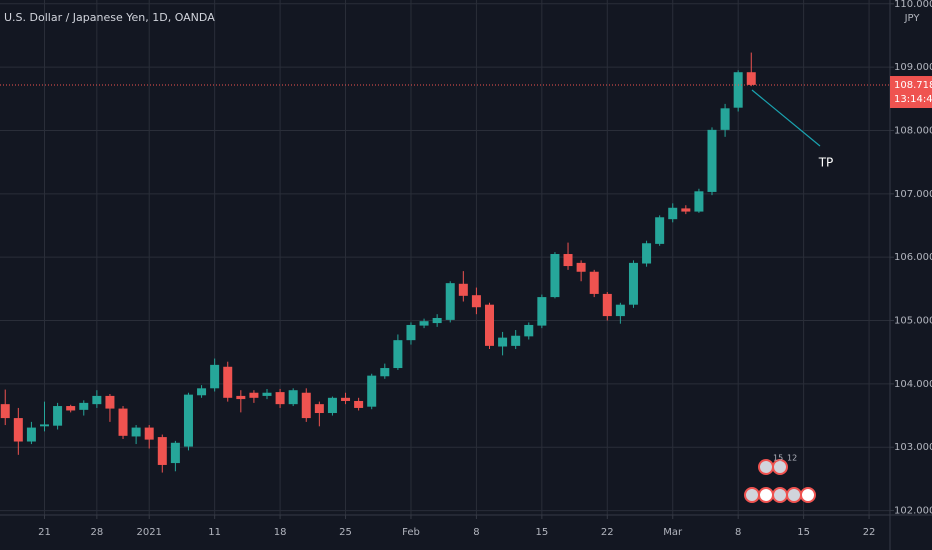  What do you see at coordinates (912, 18) in the screenshot?
I see `currency-label: JPY` at bounding box center [912, 18].